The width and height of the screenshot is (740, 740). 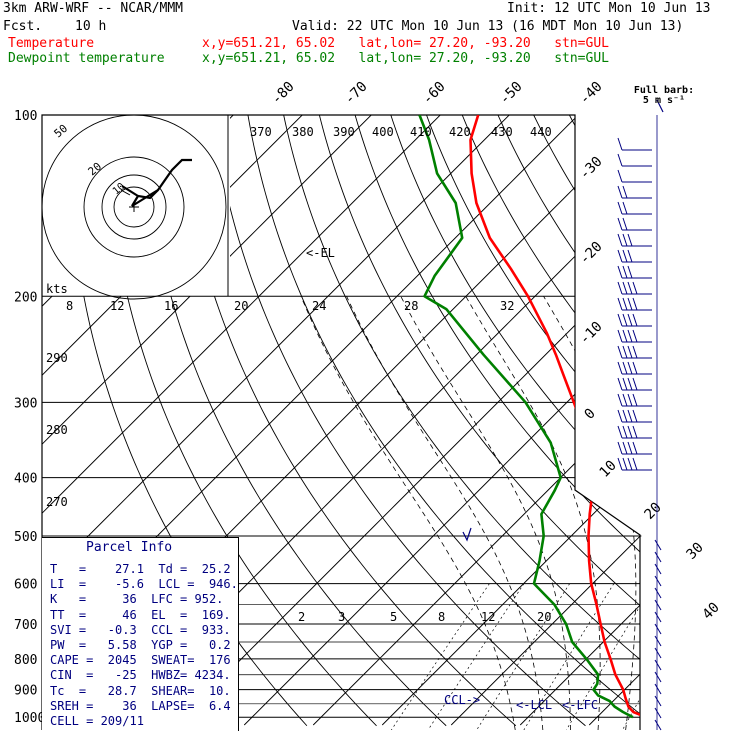 What do you see at coordinates (25, 403) in the screenshot?
I see `pressure-tick-label: 300` at bounding box center [25, 403].